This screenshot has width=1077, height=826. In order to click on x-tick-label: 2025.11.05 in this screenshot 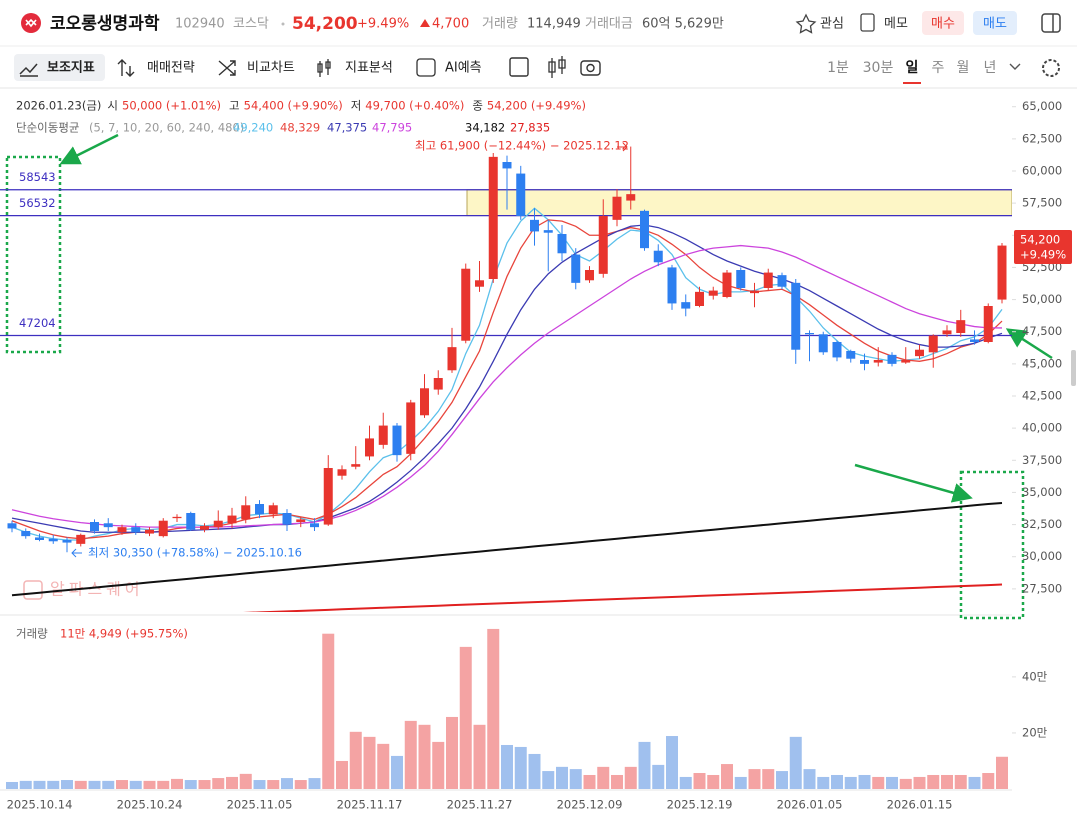, I will do `click(260, 805)`.